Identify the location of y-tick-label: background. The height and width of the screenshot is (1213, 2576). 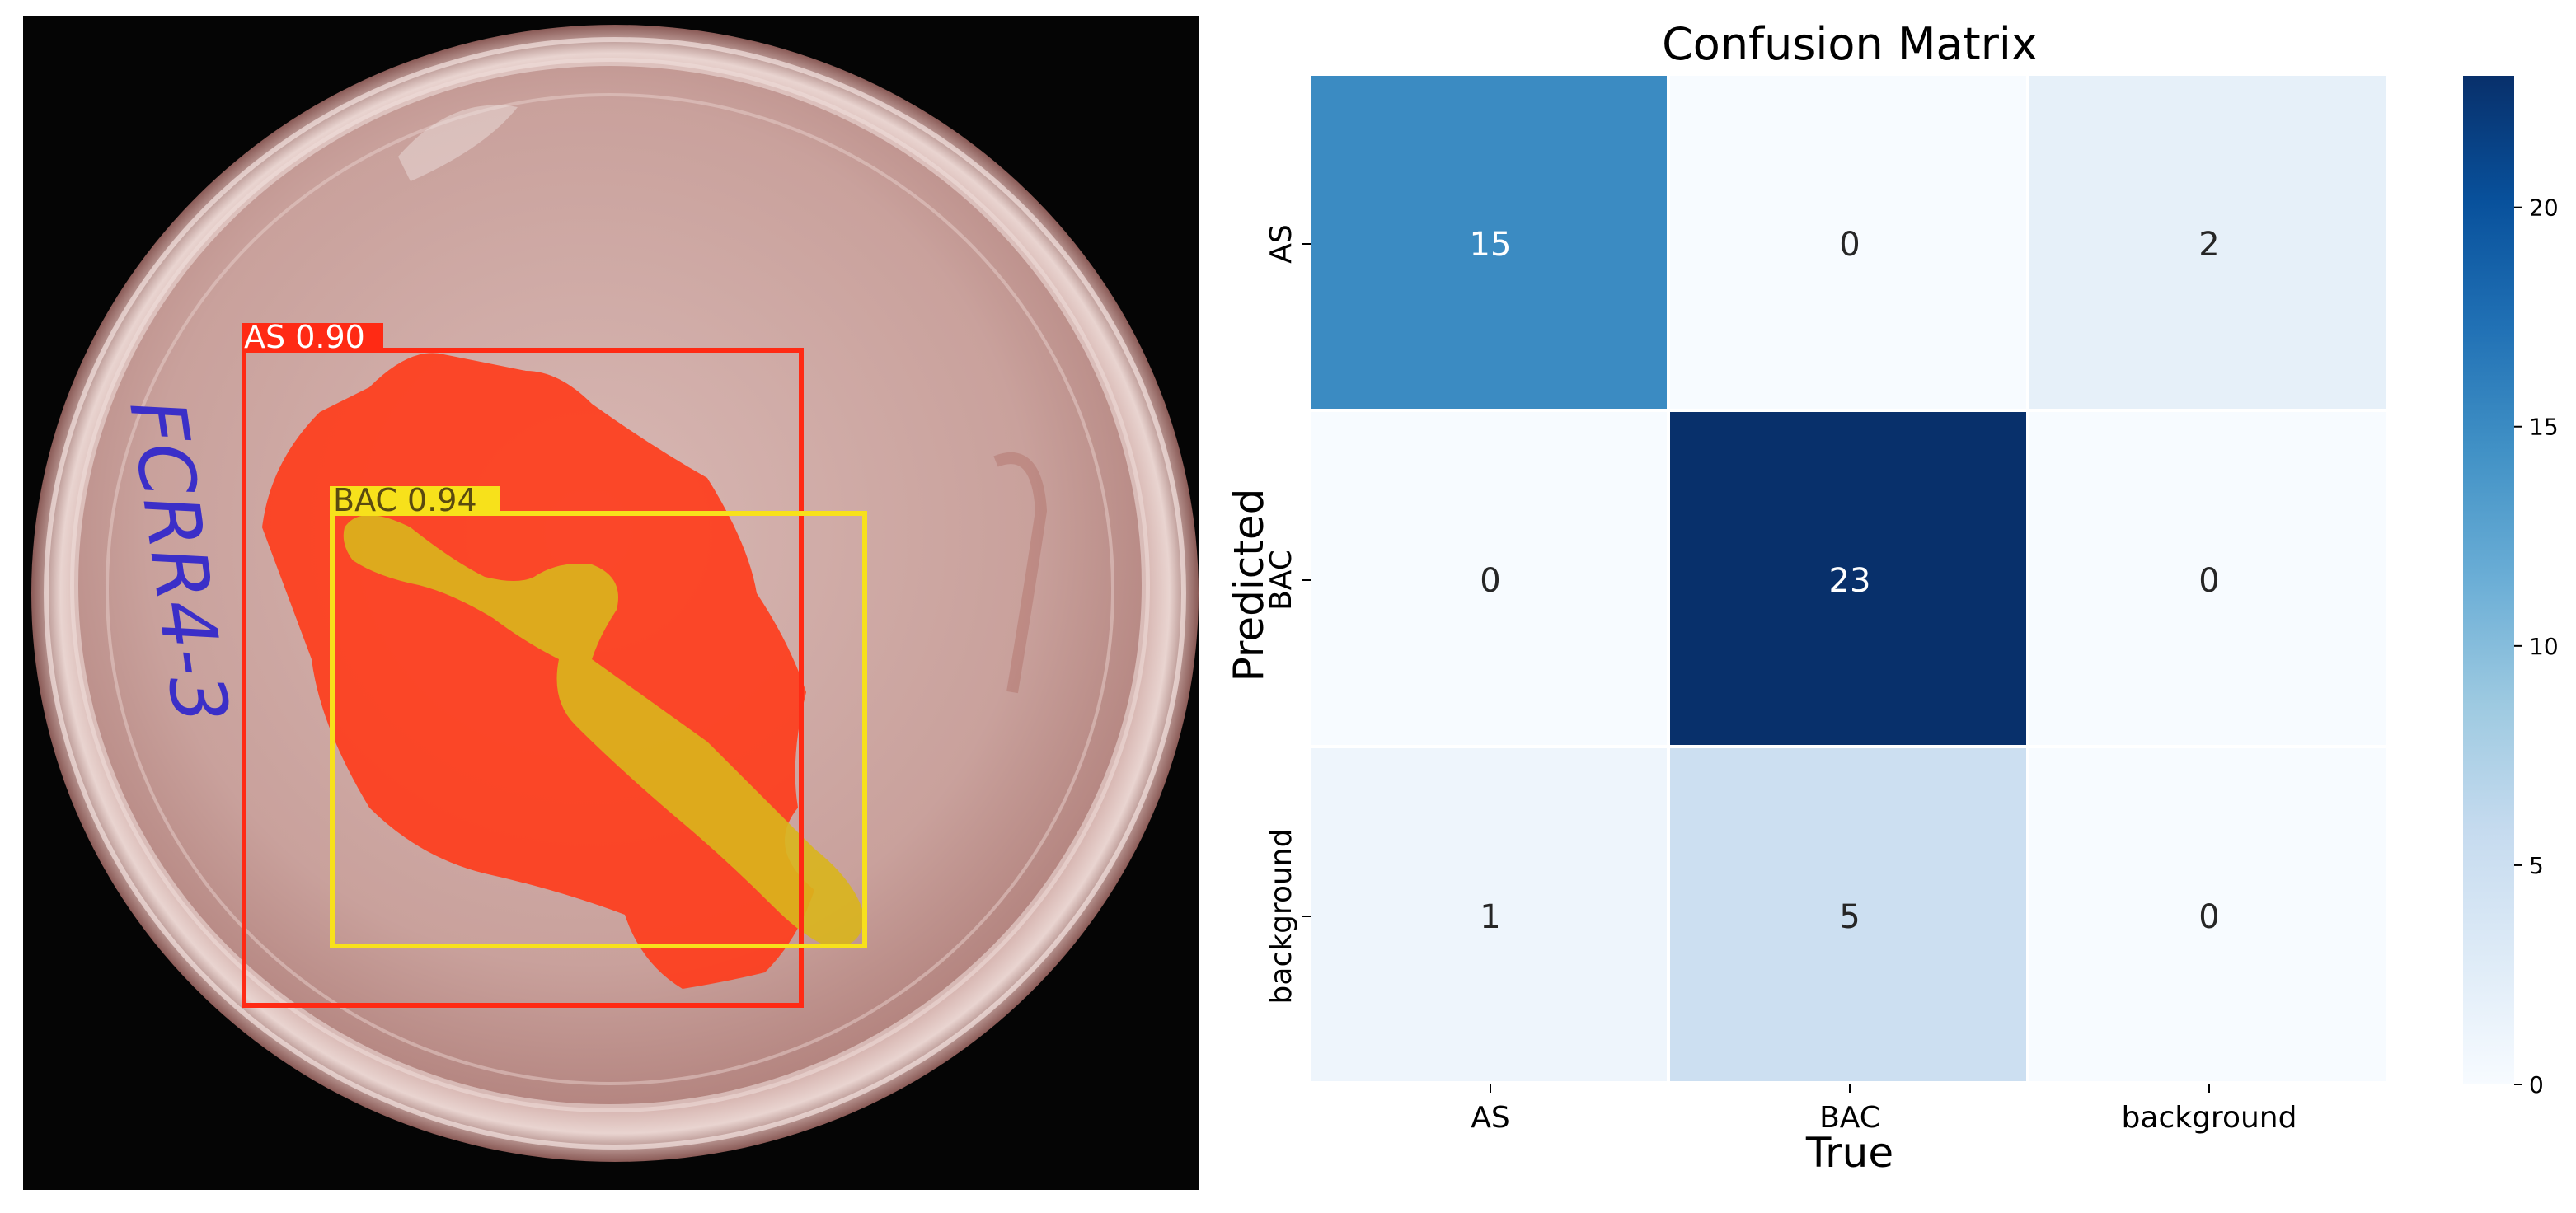
(1282, 917).